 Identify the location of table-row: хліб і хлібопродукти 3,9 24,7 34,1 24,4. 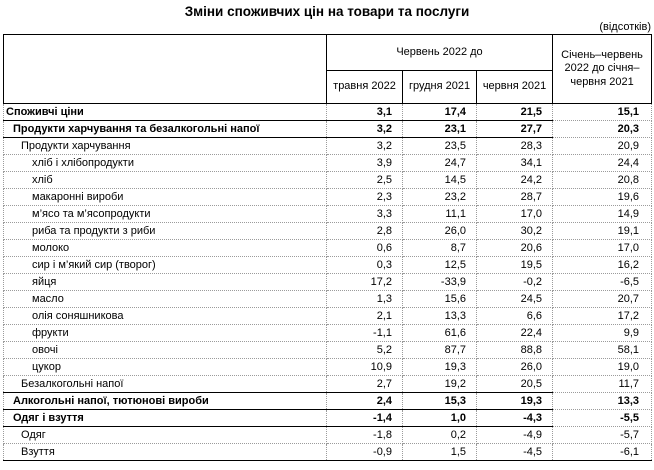
(328, 163).